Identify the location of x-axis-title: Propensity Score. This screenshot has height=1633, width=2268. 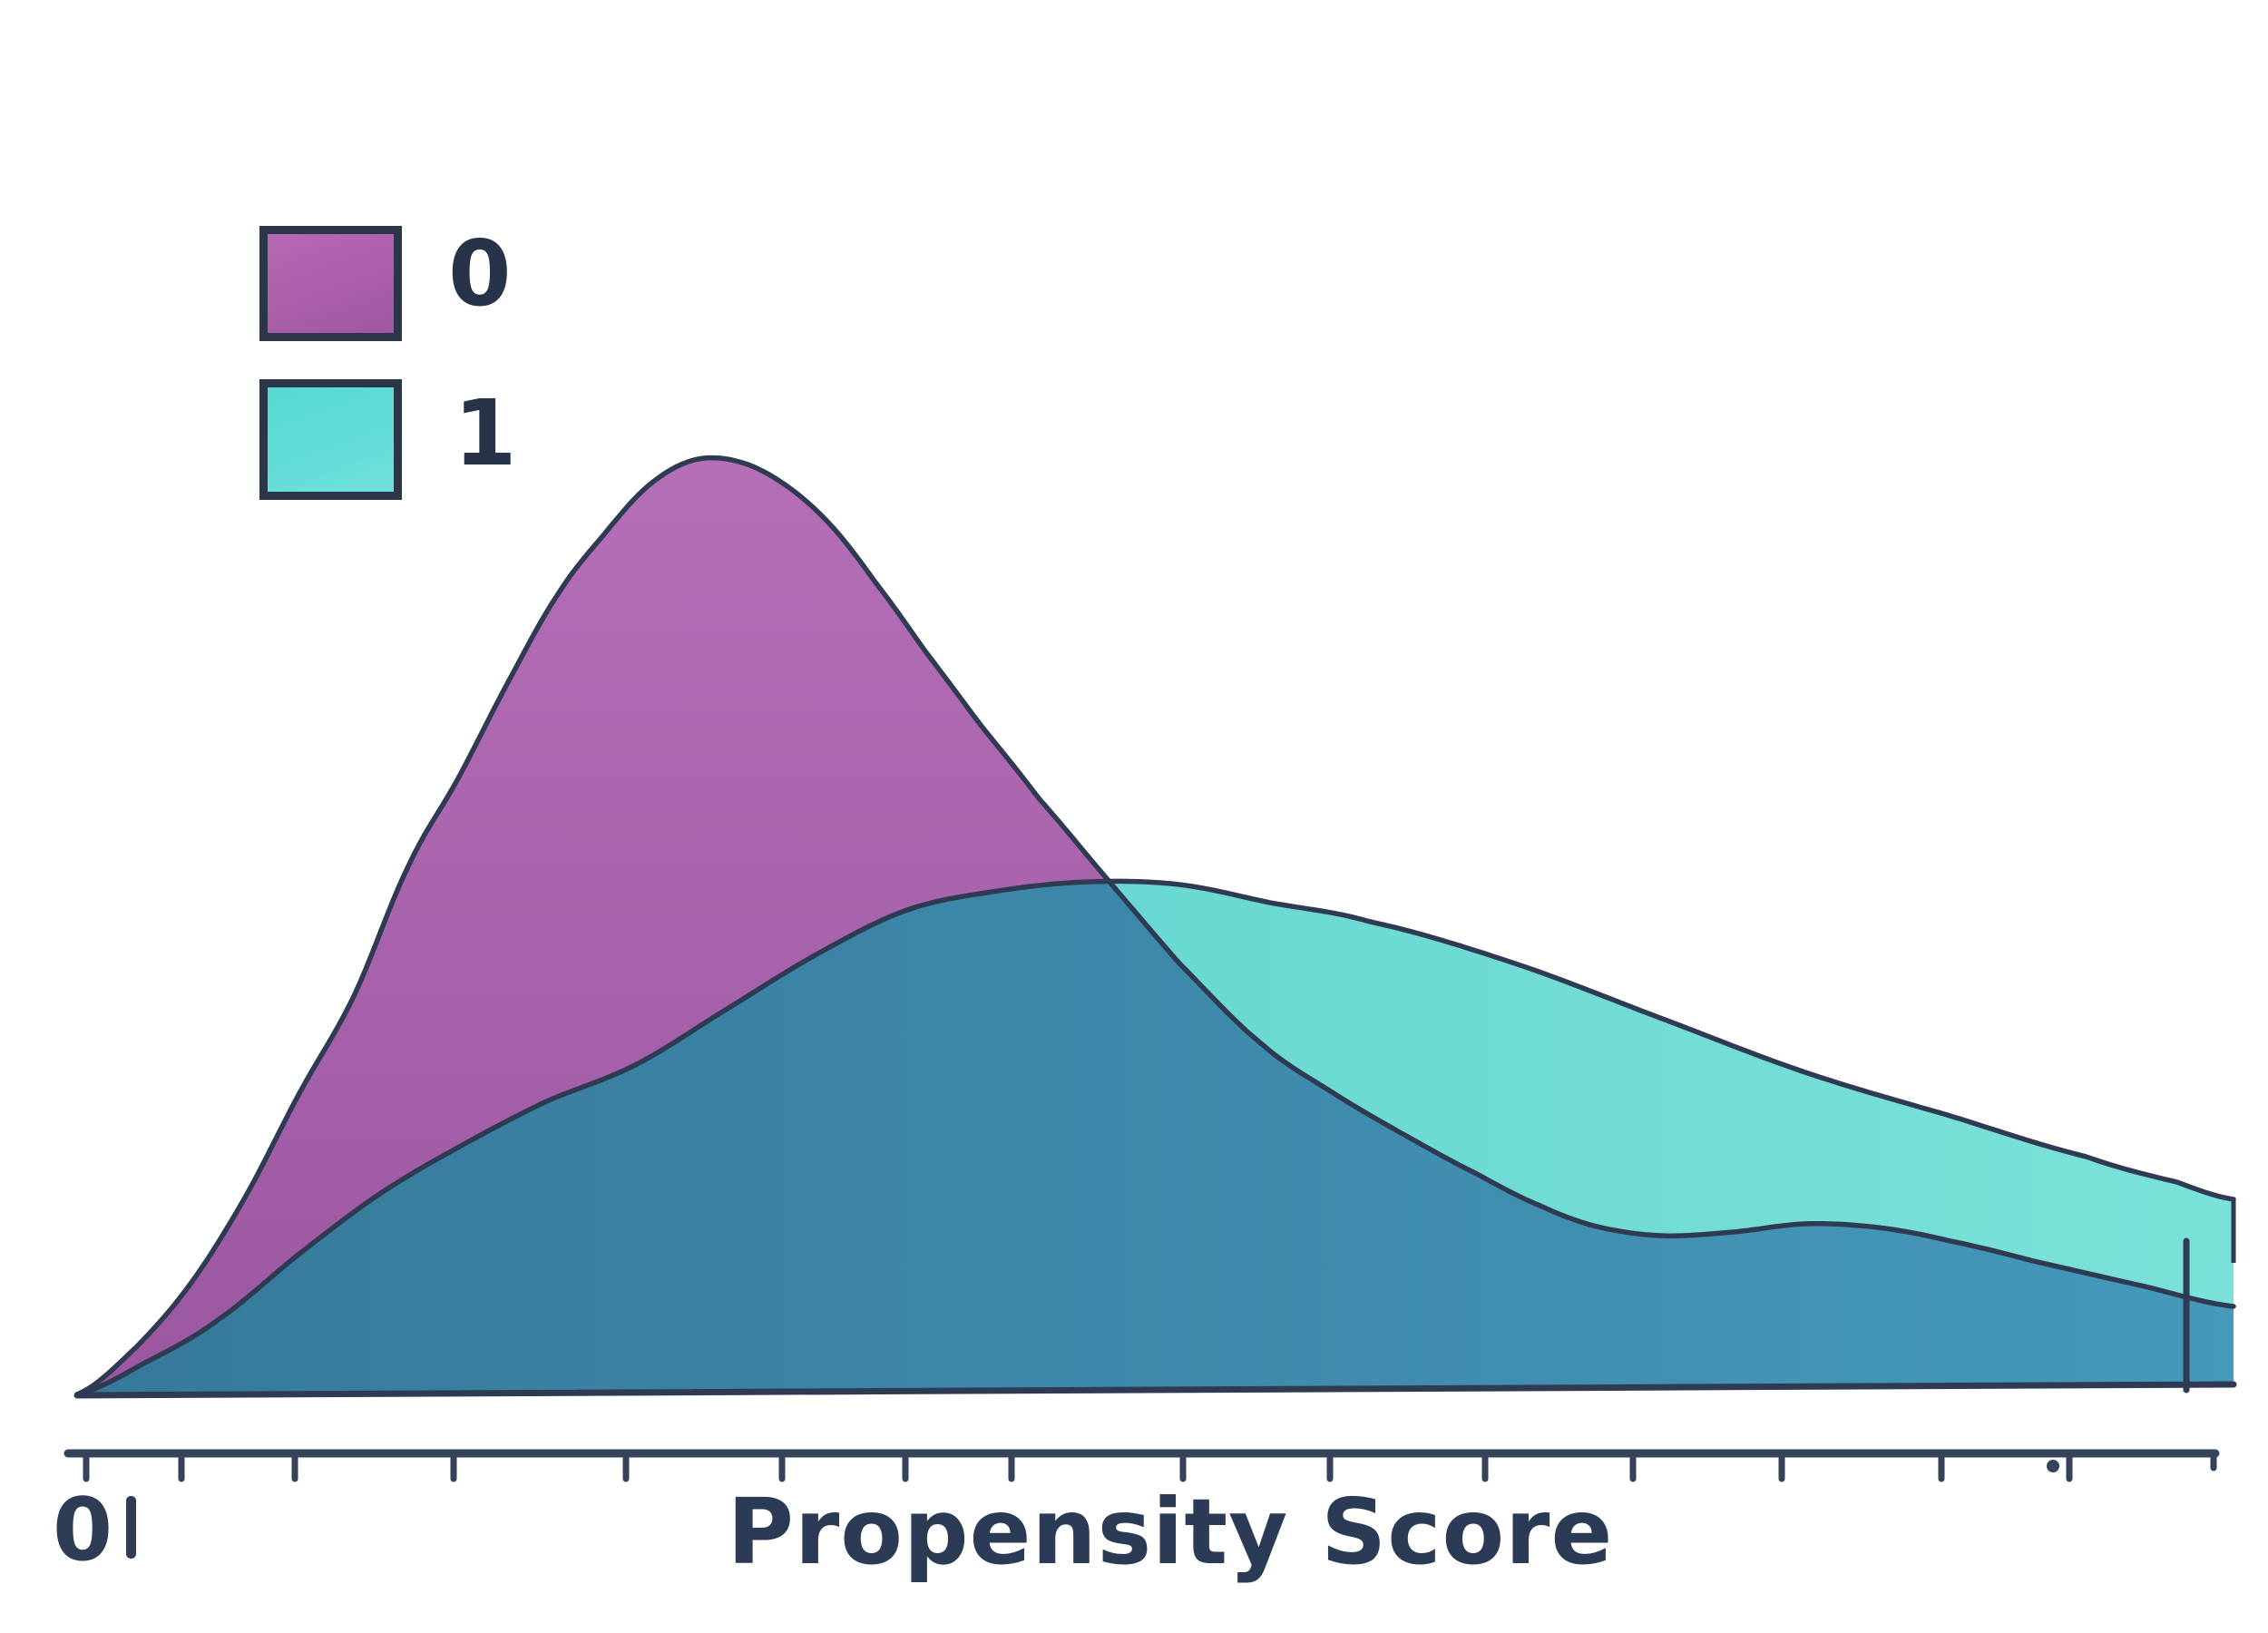
(1171, 1532).